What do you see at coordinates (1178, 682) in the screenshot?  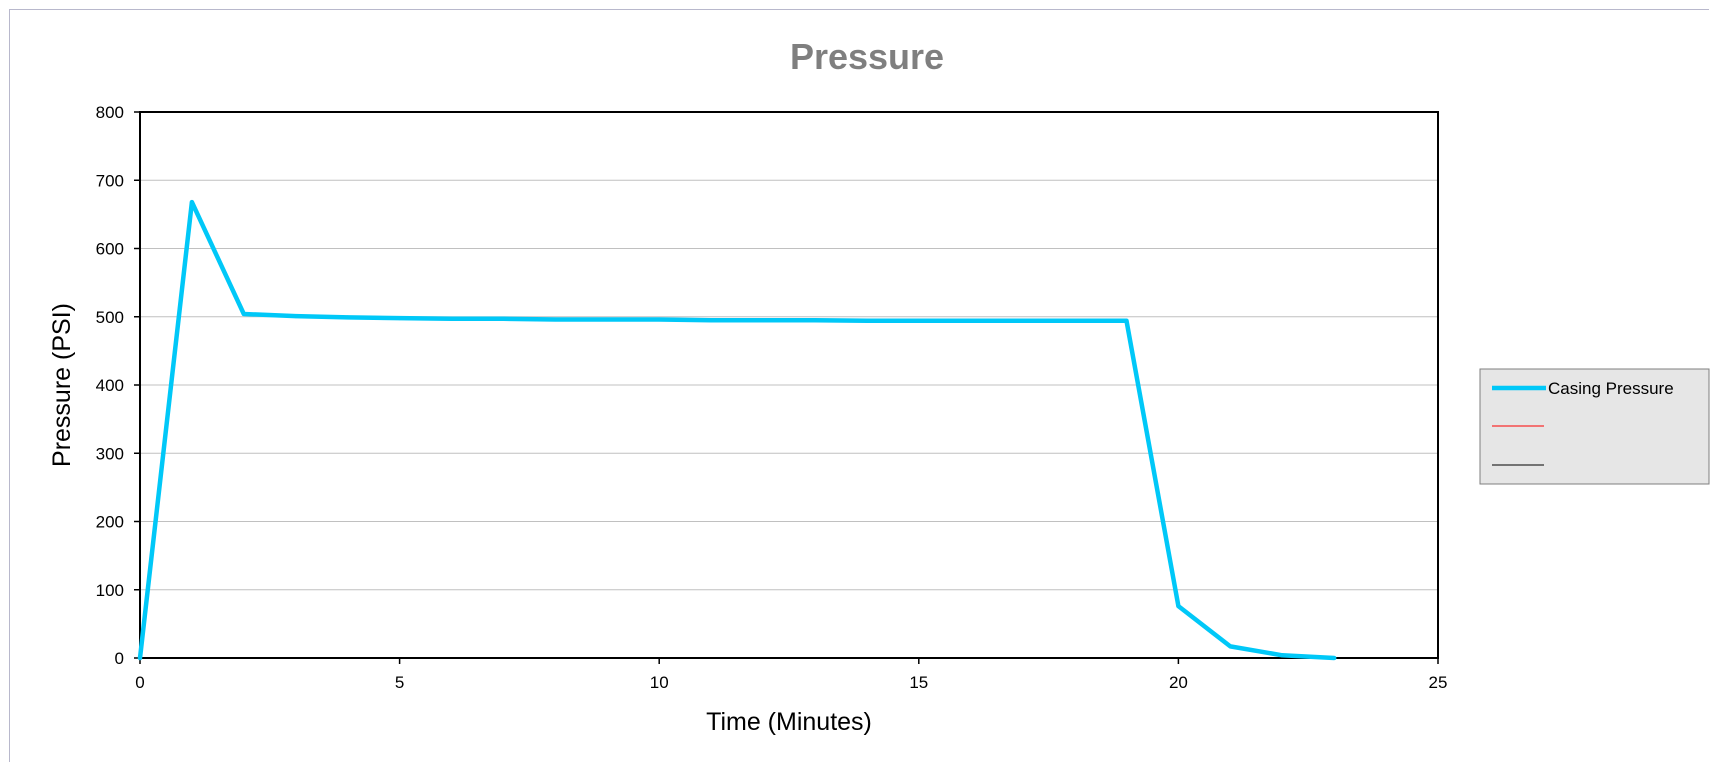 I see `x-tick-label: 20` at bounding box center [1178, 682].